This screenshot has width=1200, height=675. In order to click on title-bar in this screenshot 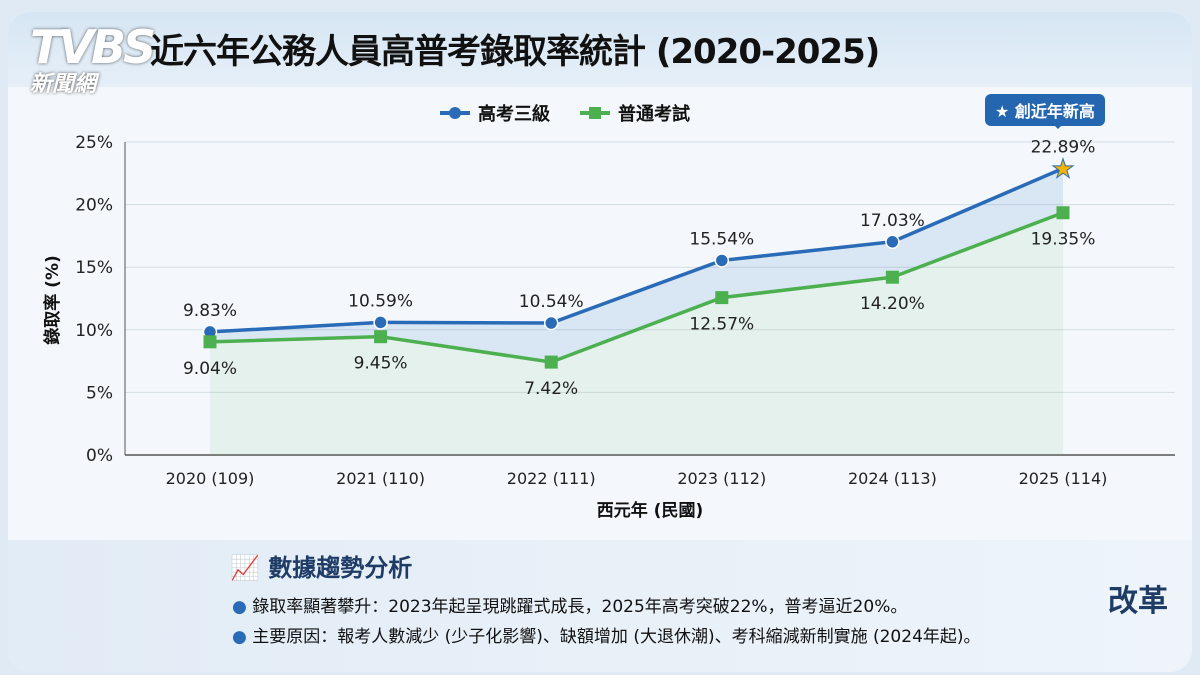, I will do `click(600, 49)`.